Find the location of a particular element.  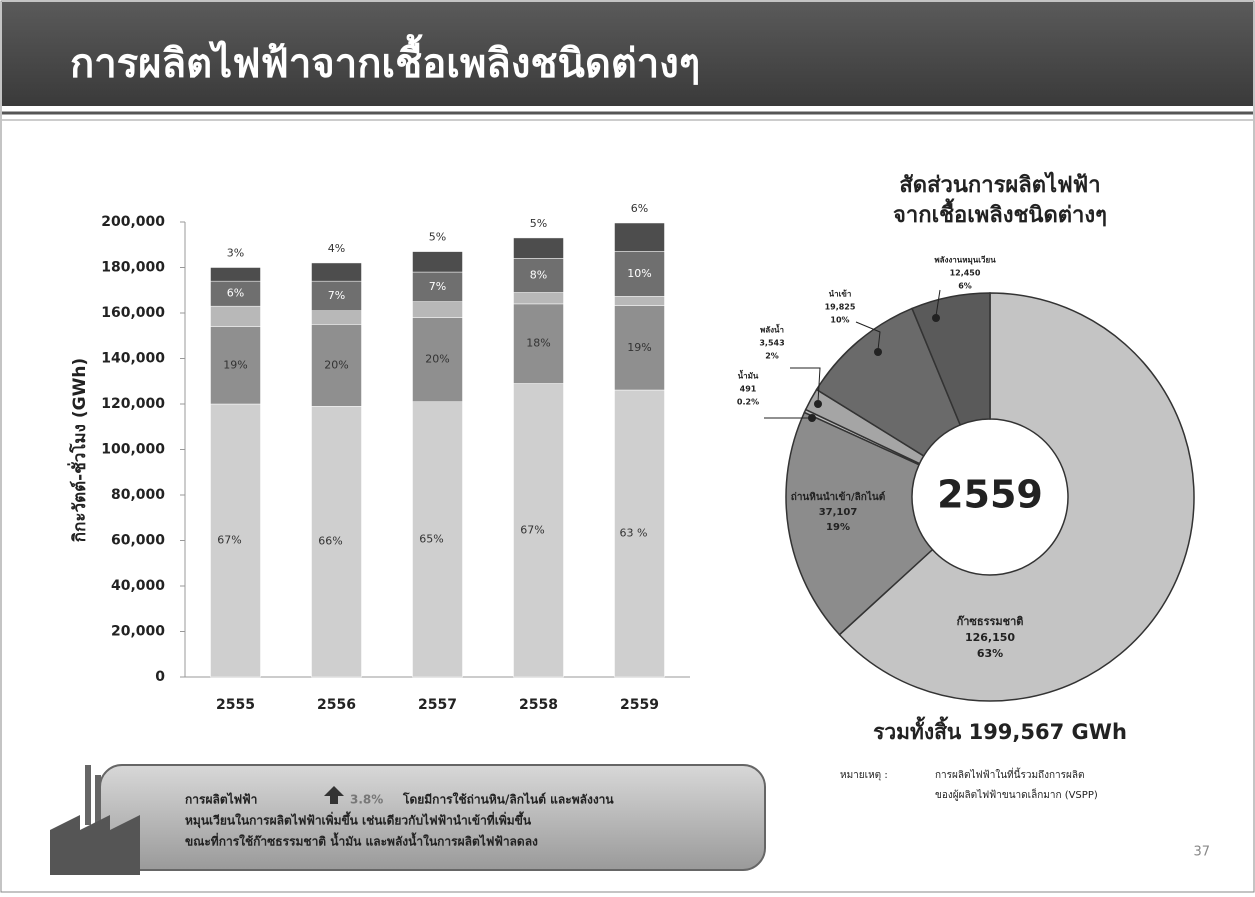

pie-label: ถ่านหินนำเข้า/ลิกไนต์ is located at coordinates (838, 496).